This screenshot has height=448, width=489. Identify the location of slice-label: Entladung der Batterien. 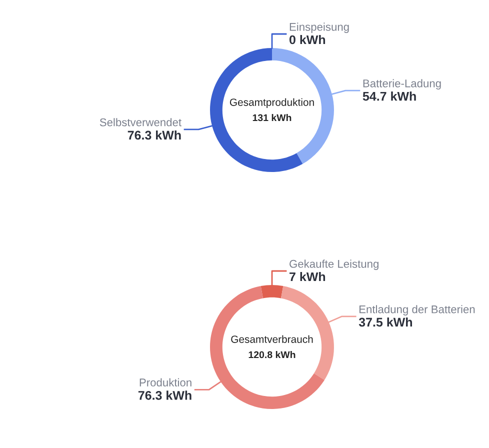
(417, 310).